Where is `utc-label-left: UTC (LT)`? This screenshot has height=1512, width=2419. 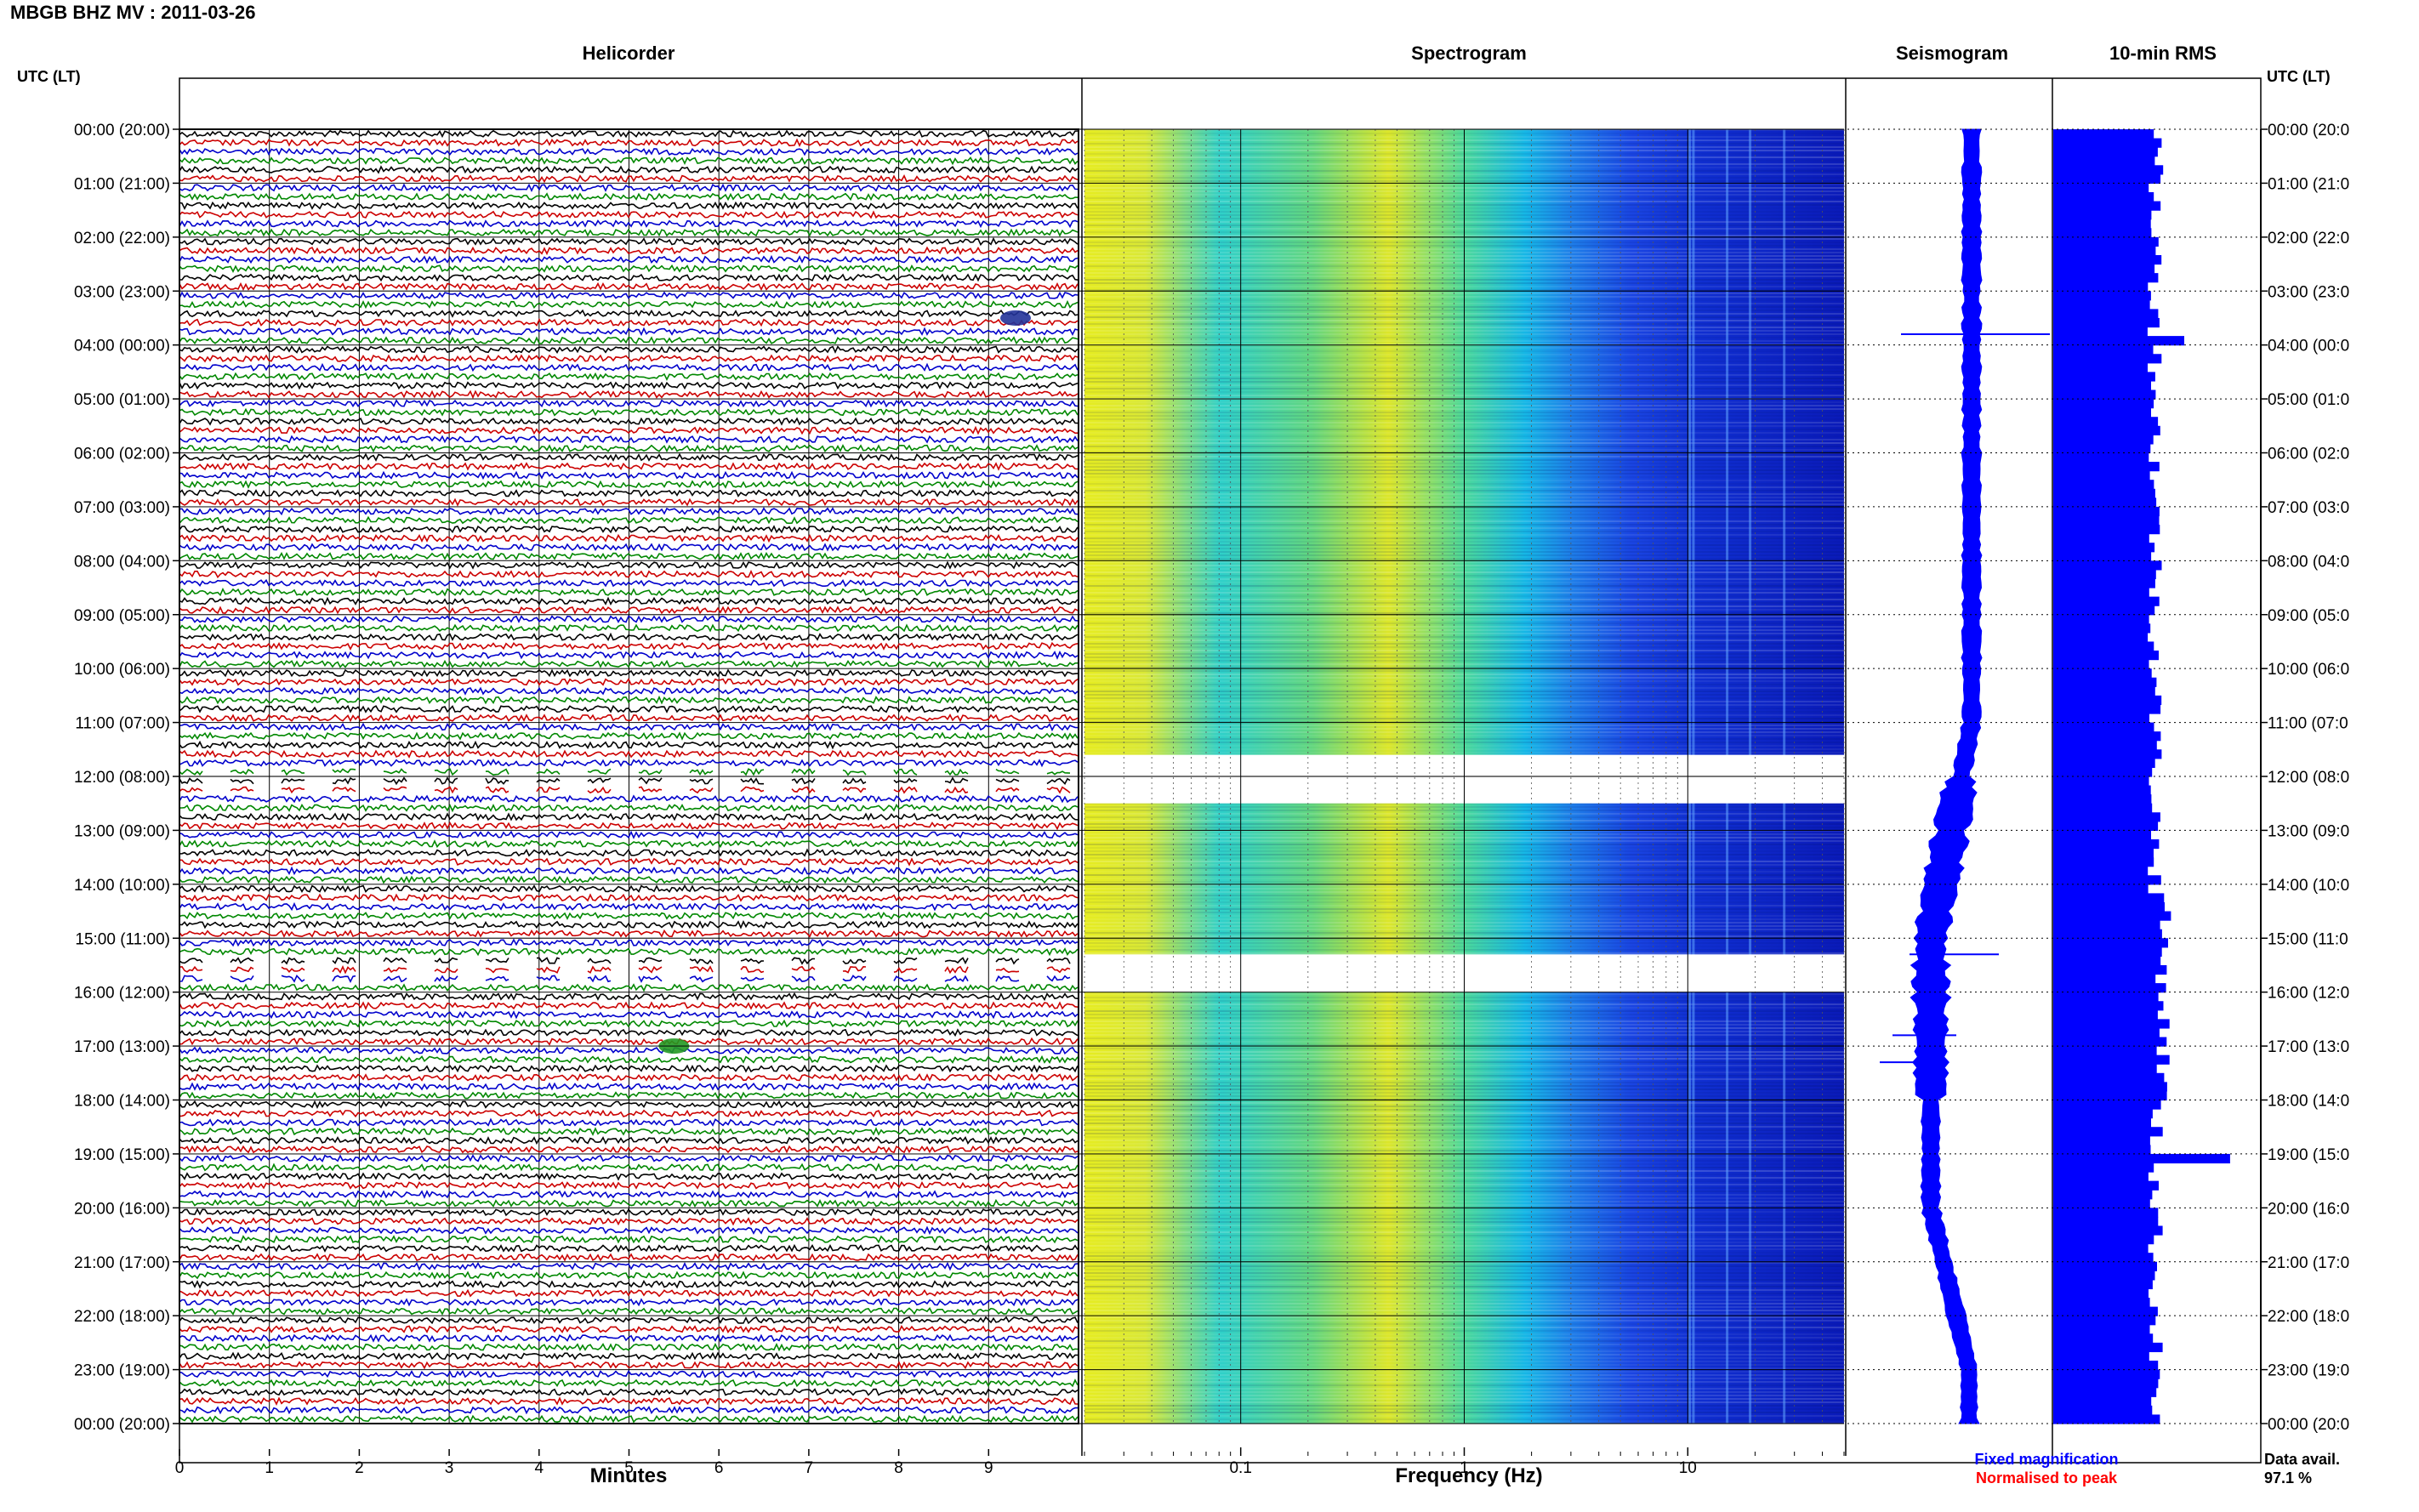 utc-label-left: UTC (LT) is located at coordinates (49, 76).